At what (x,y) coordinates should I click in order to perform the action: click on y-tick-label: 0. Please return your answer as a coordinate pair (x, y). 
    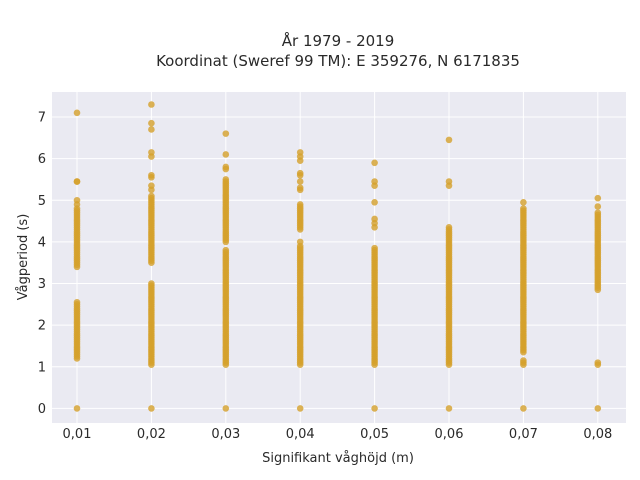
    Looking at the image, I should click on (42, 409).